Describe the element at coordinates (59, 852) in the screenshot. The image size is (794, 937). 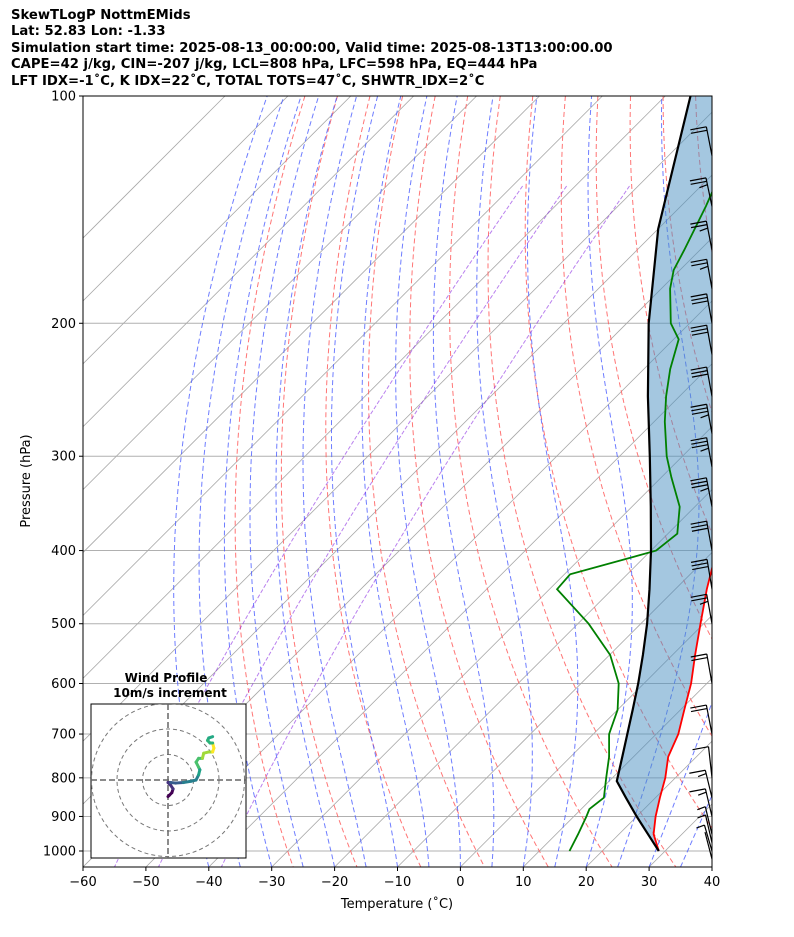
I see `y-tick-label: 1000` at that location.